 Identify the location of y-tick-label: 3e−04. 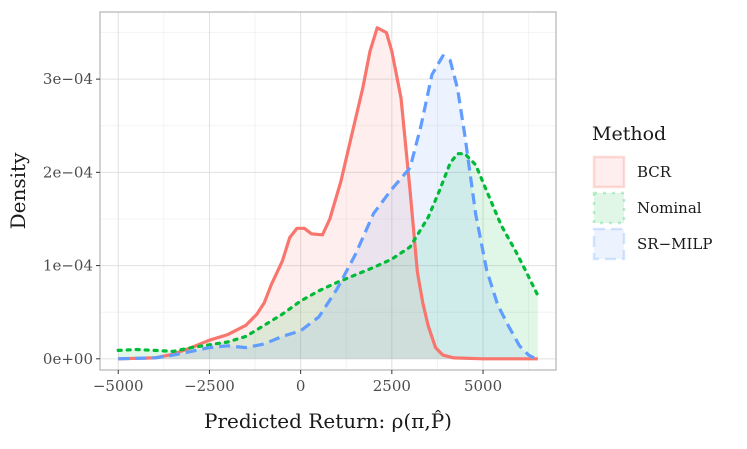
(68, 79).